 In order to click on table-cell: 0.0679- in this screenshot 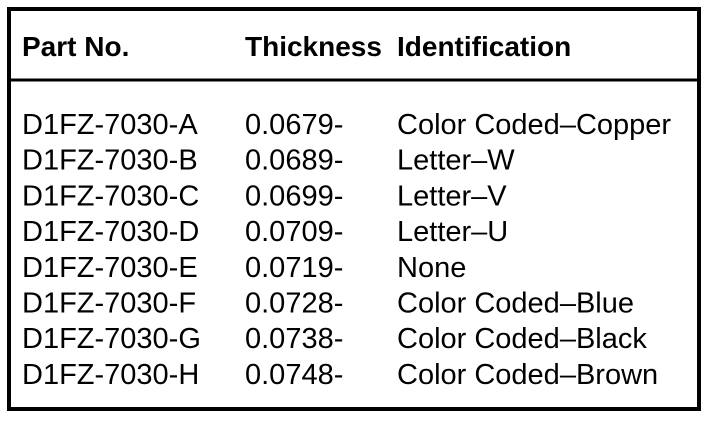, I will do `click(294, 125)`.